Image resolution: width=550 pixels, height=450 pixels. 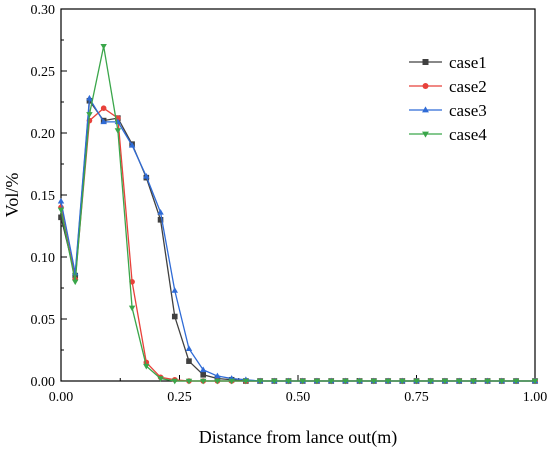 What do you see at coordinates (43, 72) in the screenshot?
I see `y-tick-label: 0.25` at bounding box center [43, 72].